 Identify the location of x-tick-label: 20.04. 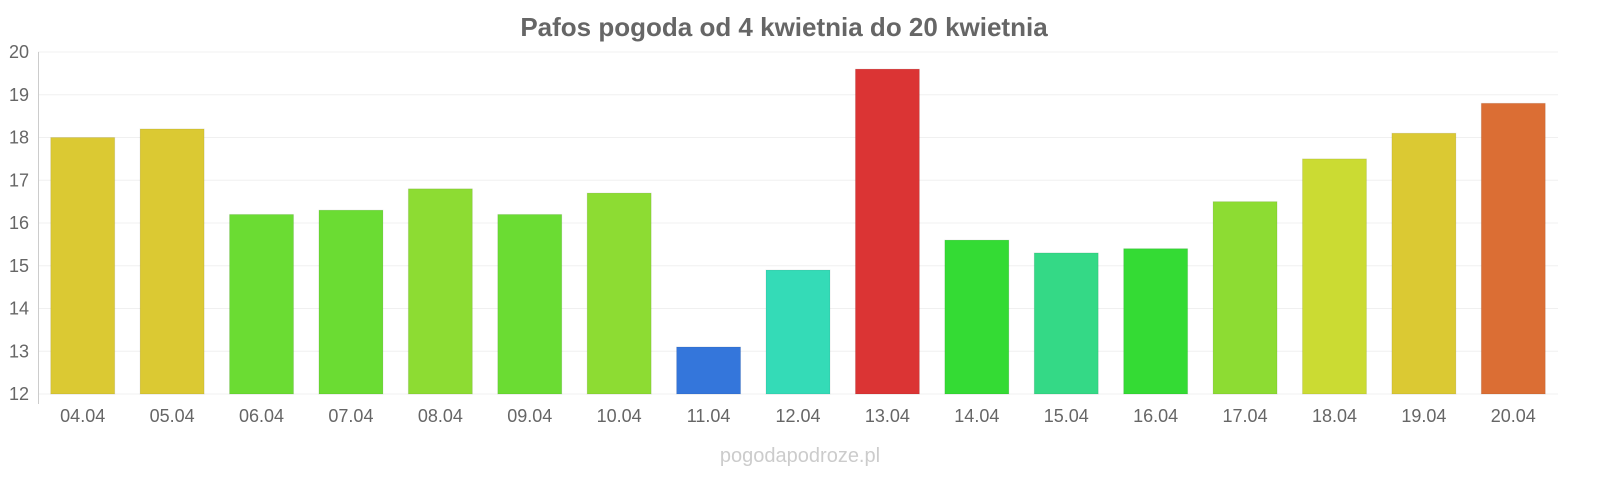
(1513, 416).